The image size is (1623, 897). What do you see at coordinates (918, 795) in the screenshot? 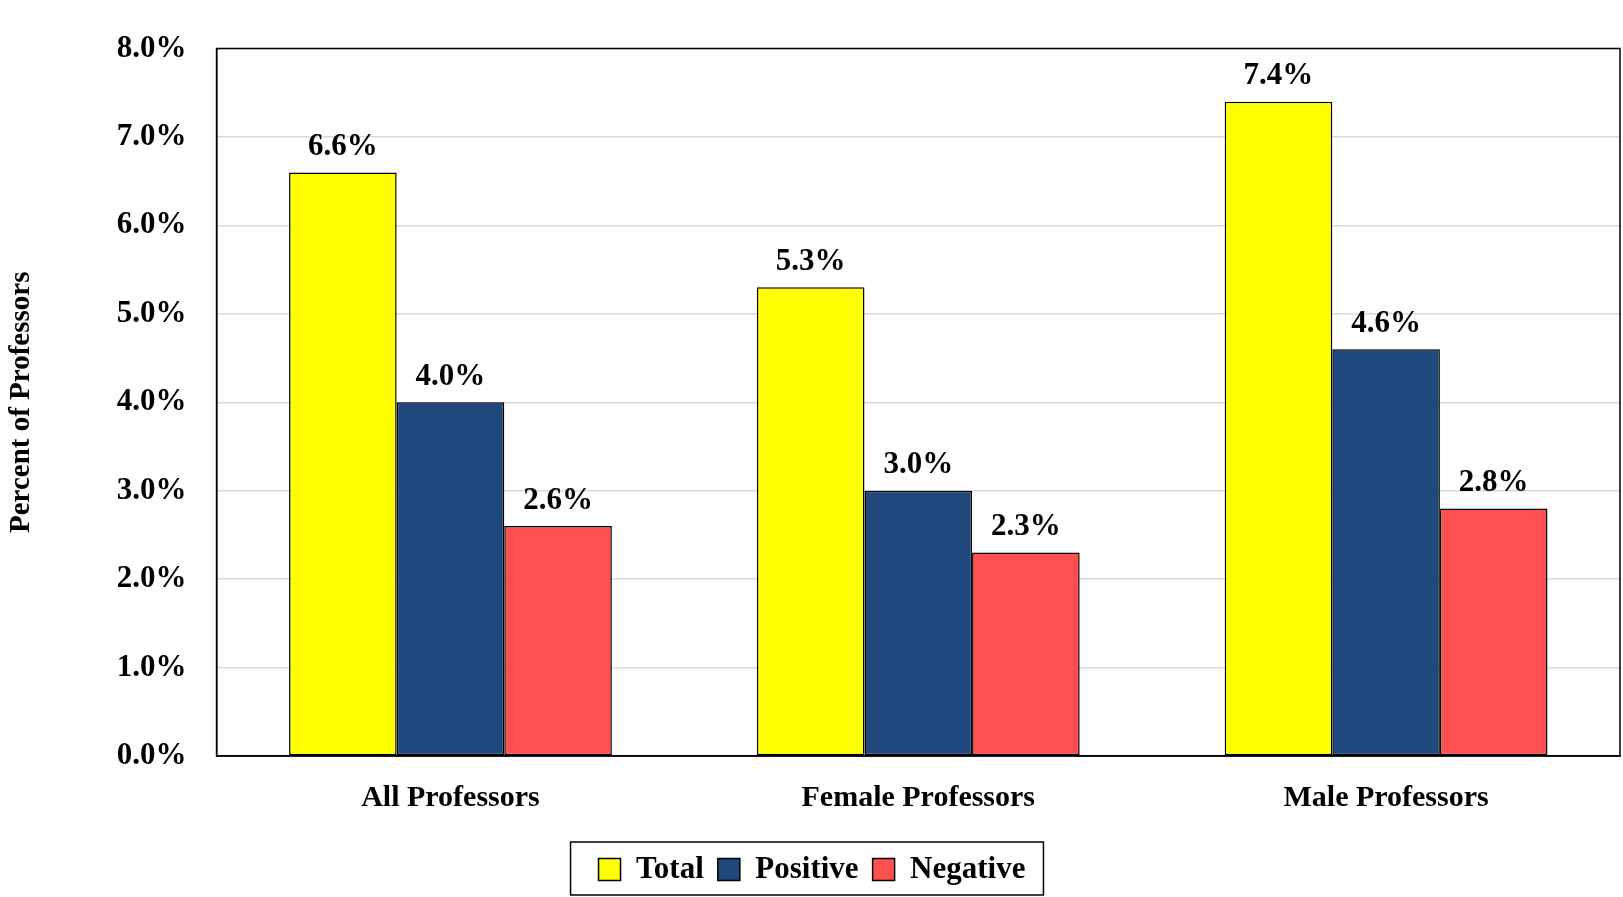
I see `x-tick-label: Female Professors` at bounding box center [918, 795].